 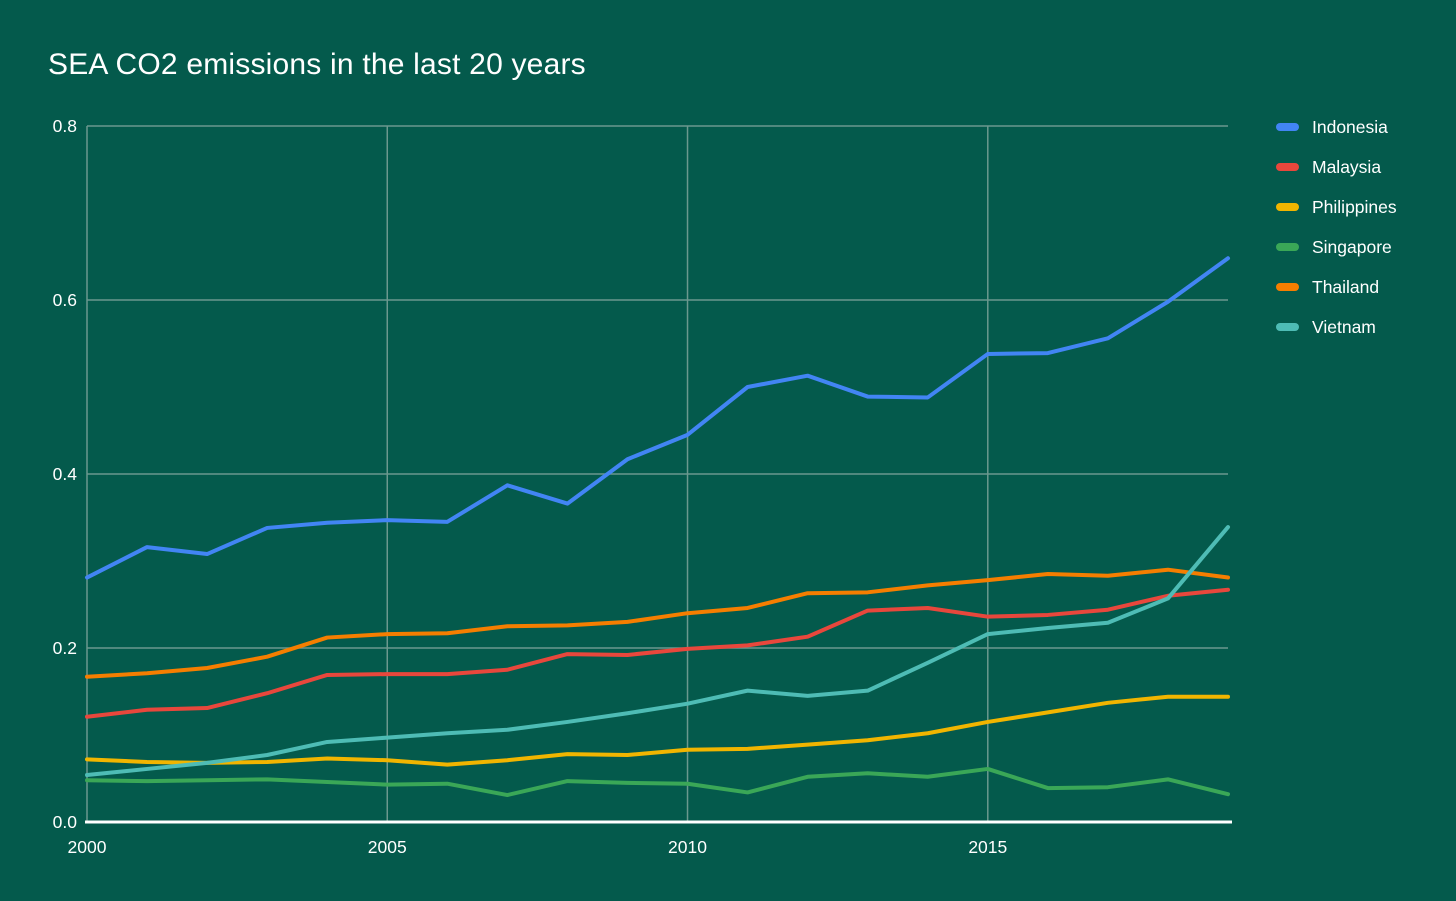 I want to click on legend-item-thailand: Thailand, so click(x=1336, y=287).